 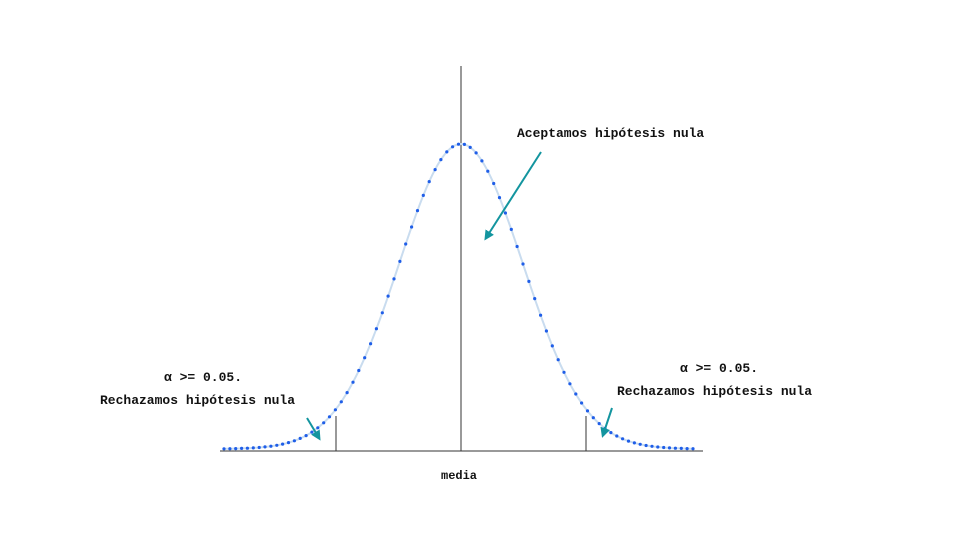 What do you see at coordinates (719, 368) in the screenshot?
I see `right-alpha-label: α >= 0.05.` at bounding box center [719, 368].